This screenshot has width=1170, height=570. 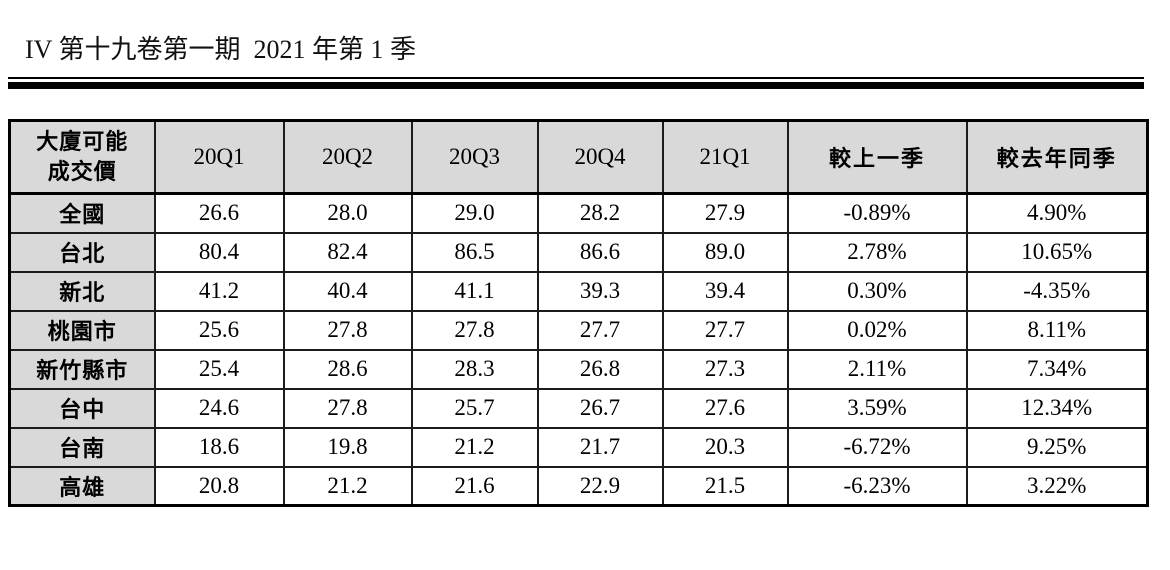 What do you see at coordinates (1057, 291) in the screenshot?
I see `value-cell: -4.35%` at bounding box center [1057, 291].